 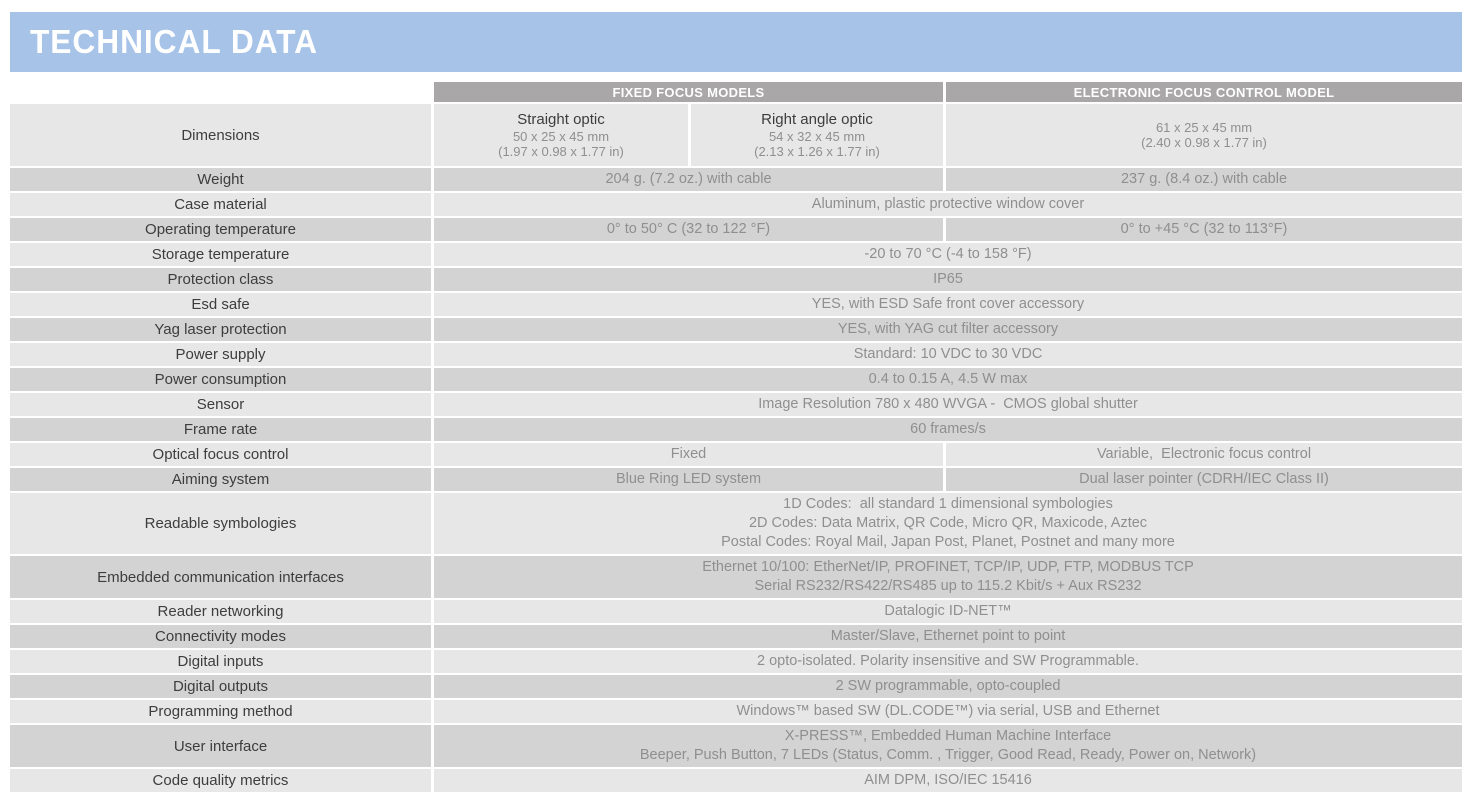 What do you see at coordinates (220, 611) in the screenshot?
I see `row-label: Reader networking` at bounding box center [220, 611].